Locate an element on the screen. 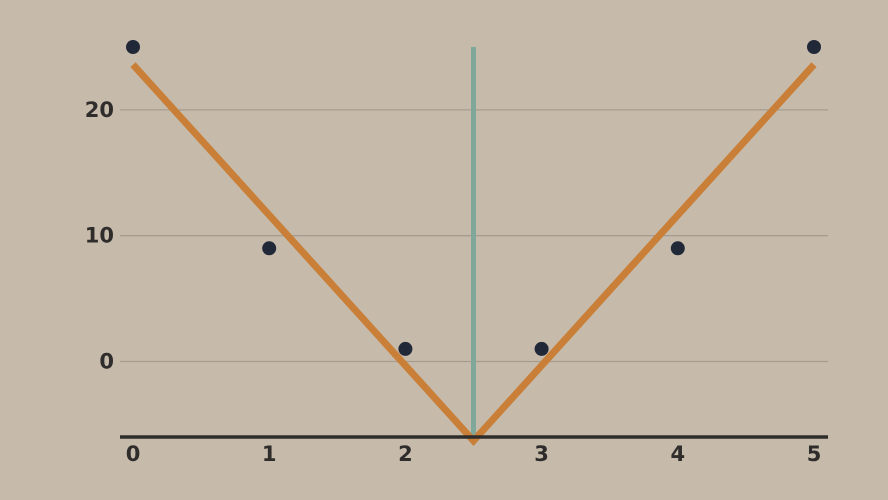  x-tick-label-4: 4 is located at coordinates (677, 454).